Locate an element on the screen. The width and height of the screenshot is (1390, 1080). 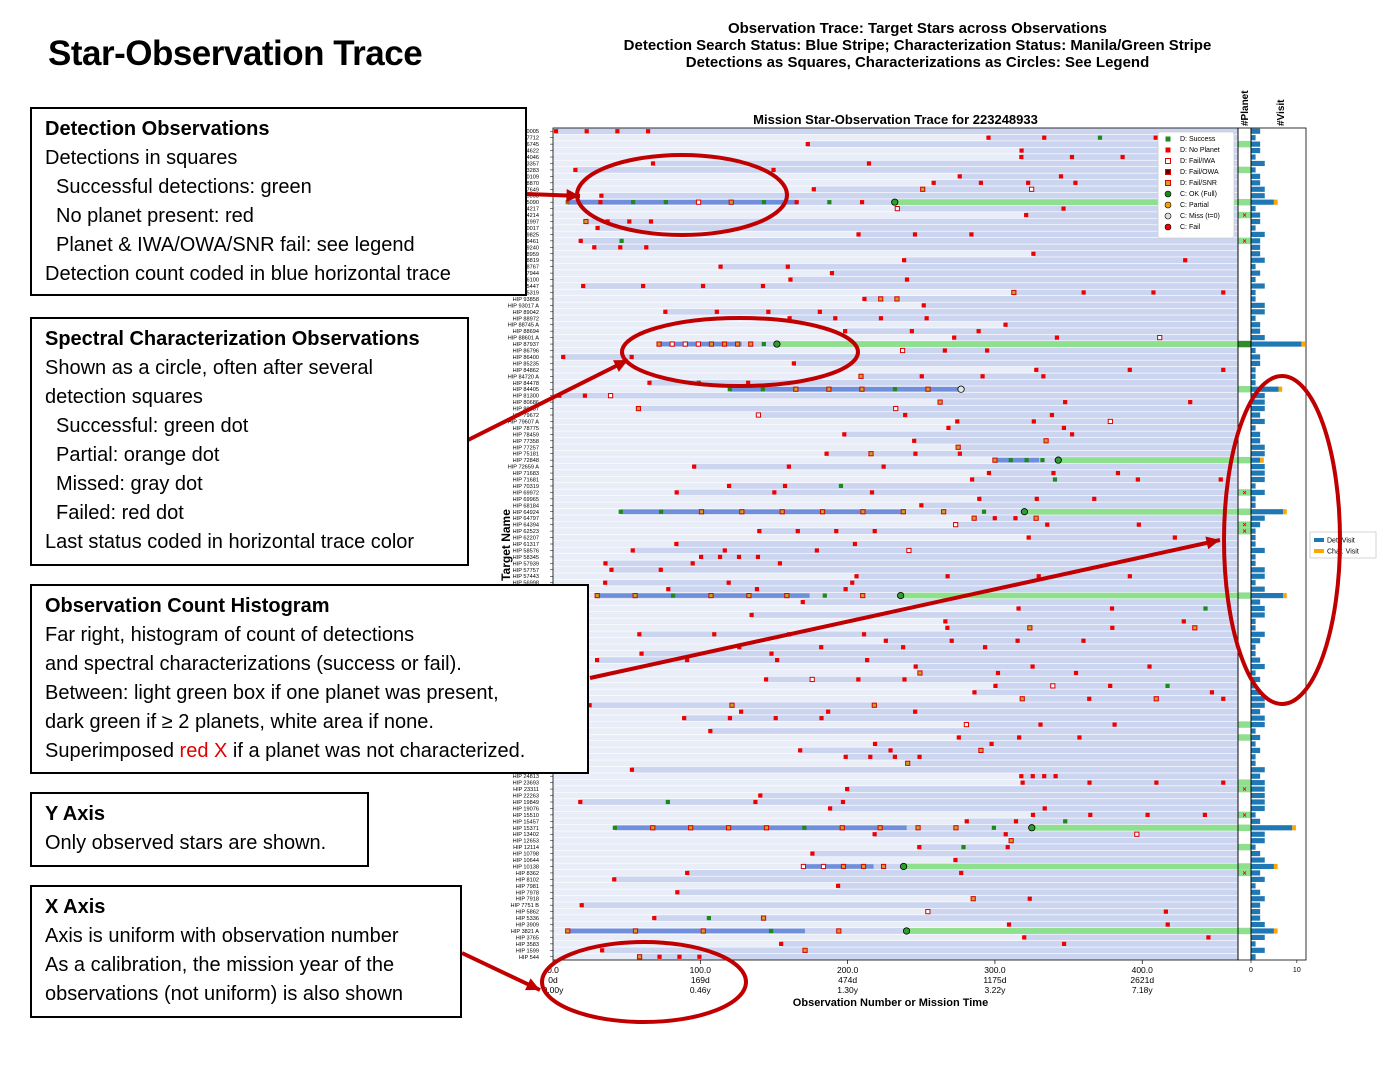
y-tick-label: HIP 88972 is located at coordinates (526, 319).